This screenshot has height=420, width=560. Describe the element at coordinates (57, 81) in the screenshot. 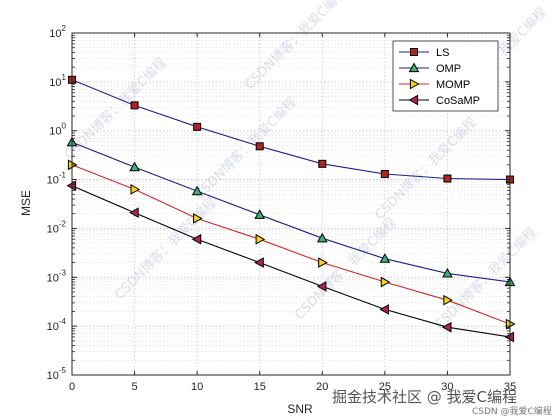

I see `y-tick-label: 10¹` at that location.